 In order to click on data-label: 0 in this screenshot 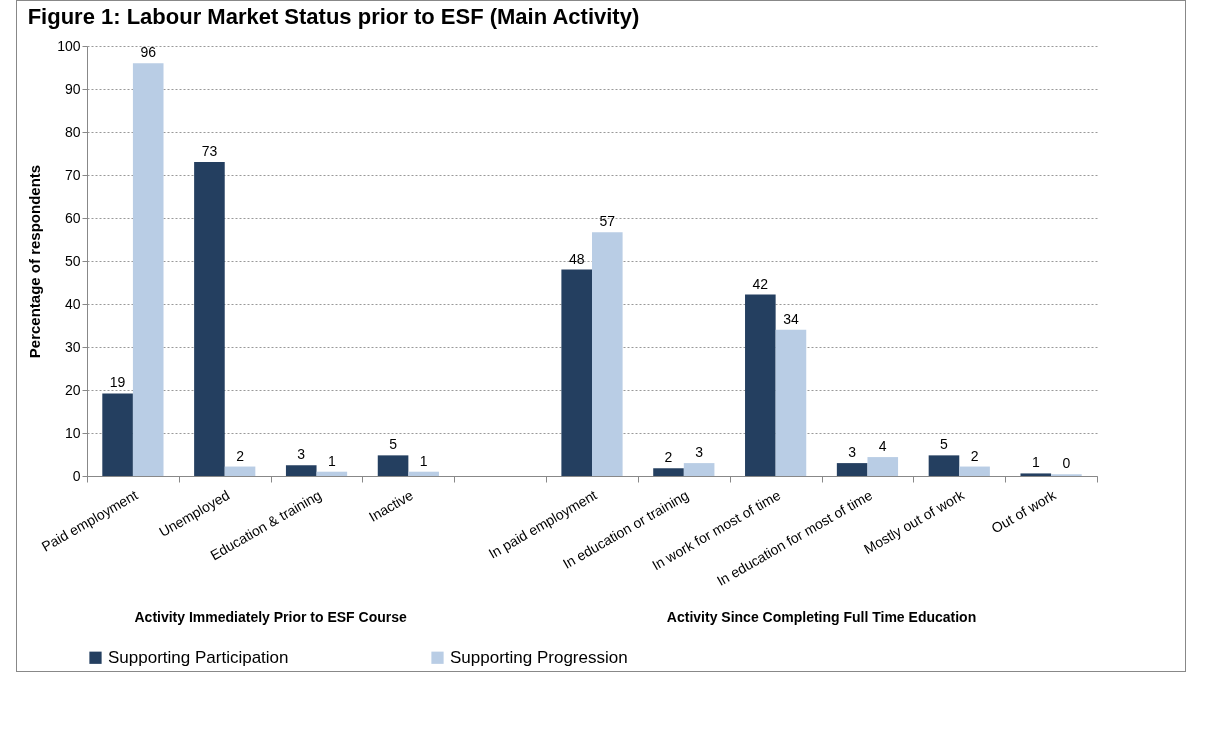, I will do `click(1066, 463)`.